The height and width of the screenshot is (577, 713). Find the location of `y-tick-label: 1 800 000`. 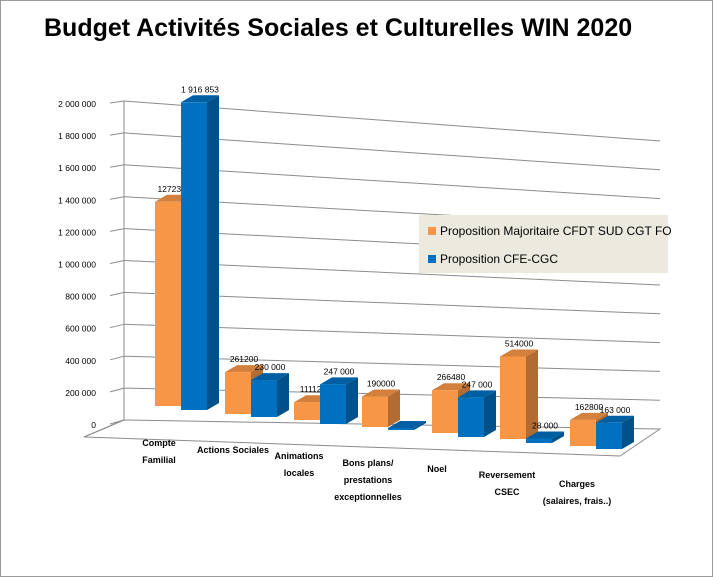

y-tick-label: 1 800 000 is located at coordinates (77, 136).